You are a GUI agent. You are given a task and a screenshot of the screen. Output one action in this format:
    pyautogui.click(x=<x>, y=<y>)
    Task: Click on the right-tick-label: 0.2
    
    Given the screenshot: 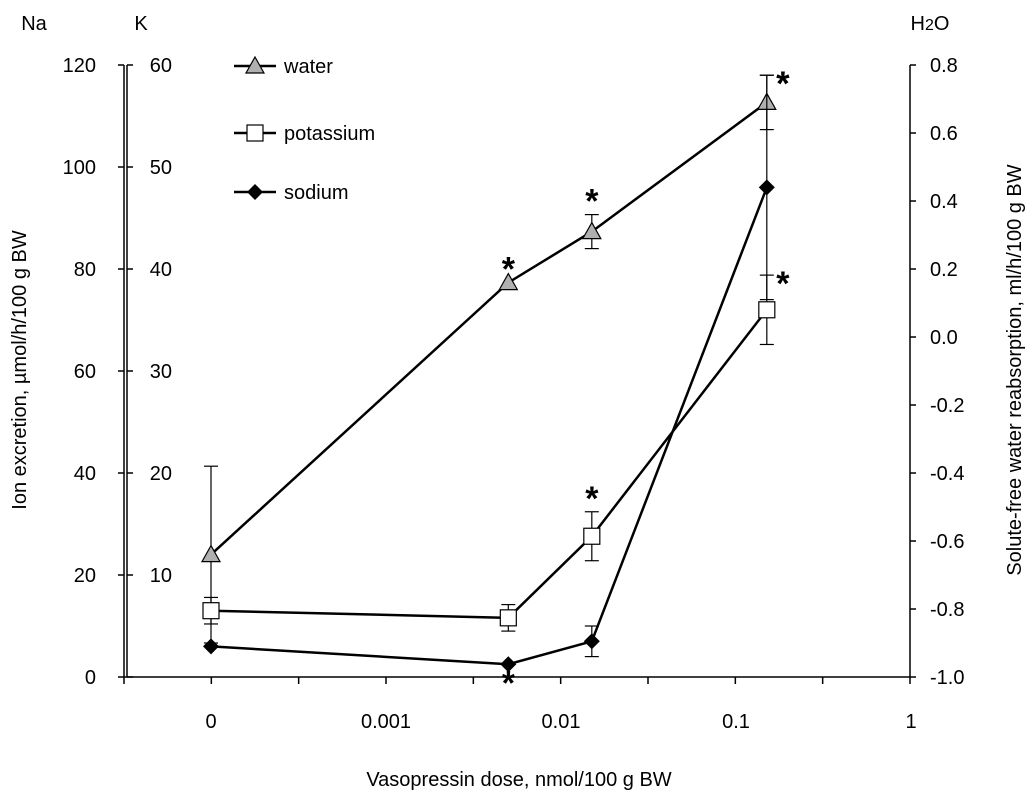 What is the action you would take?
    pyautogui.click(x=944, y=270)
    